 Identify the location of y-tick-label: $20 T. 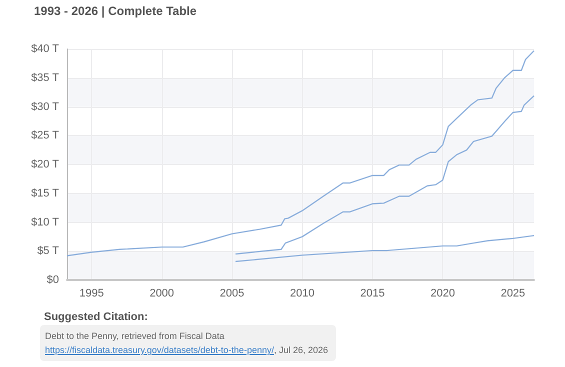
(45, 164).